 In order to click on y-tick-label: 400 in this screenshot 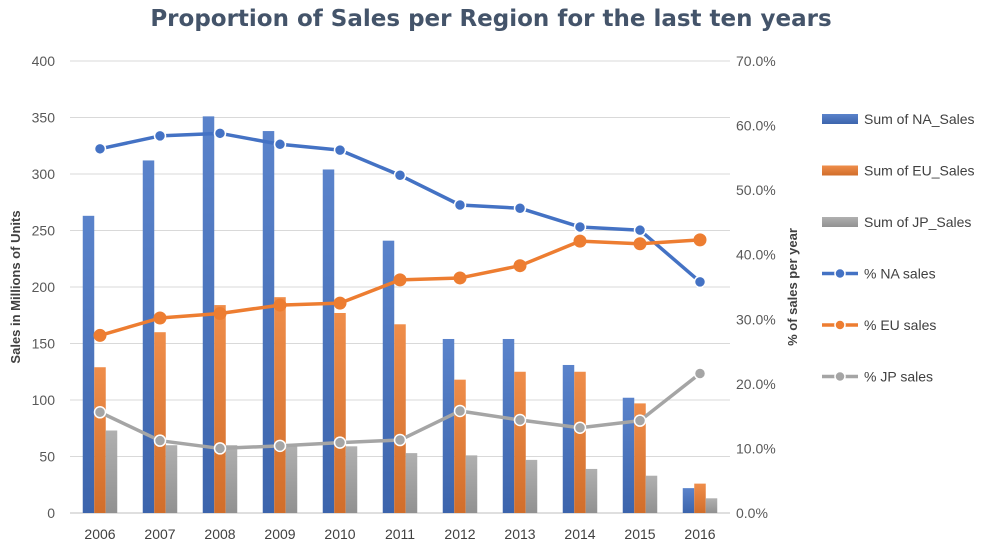, I will do `click(44, 61)`.